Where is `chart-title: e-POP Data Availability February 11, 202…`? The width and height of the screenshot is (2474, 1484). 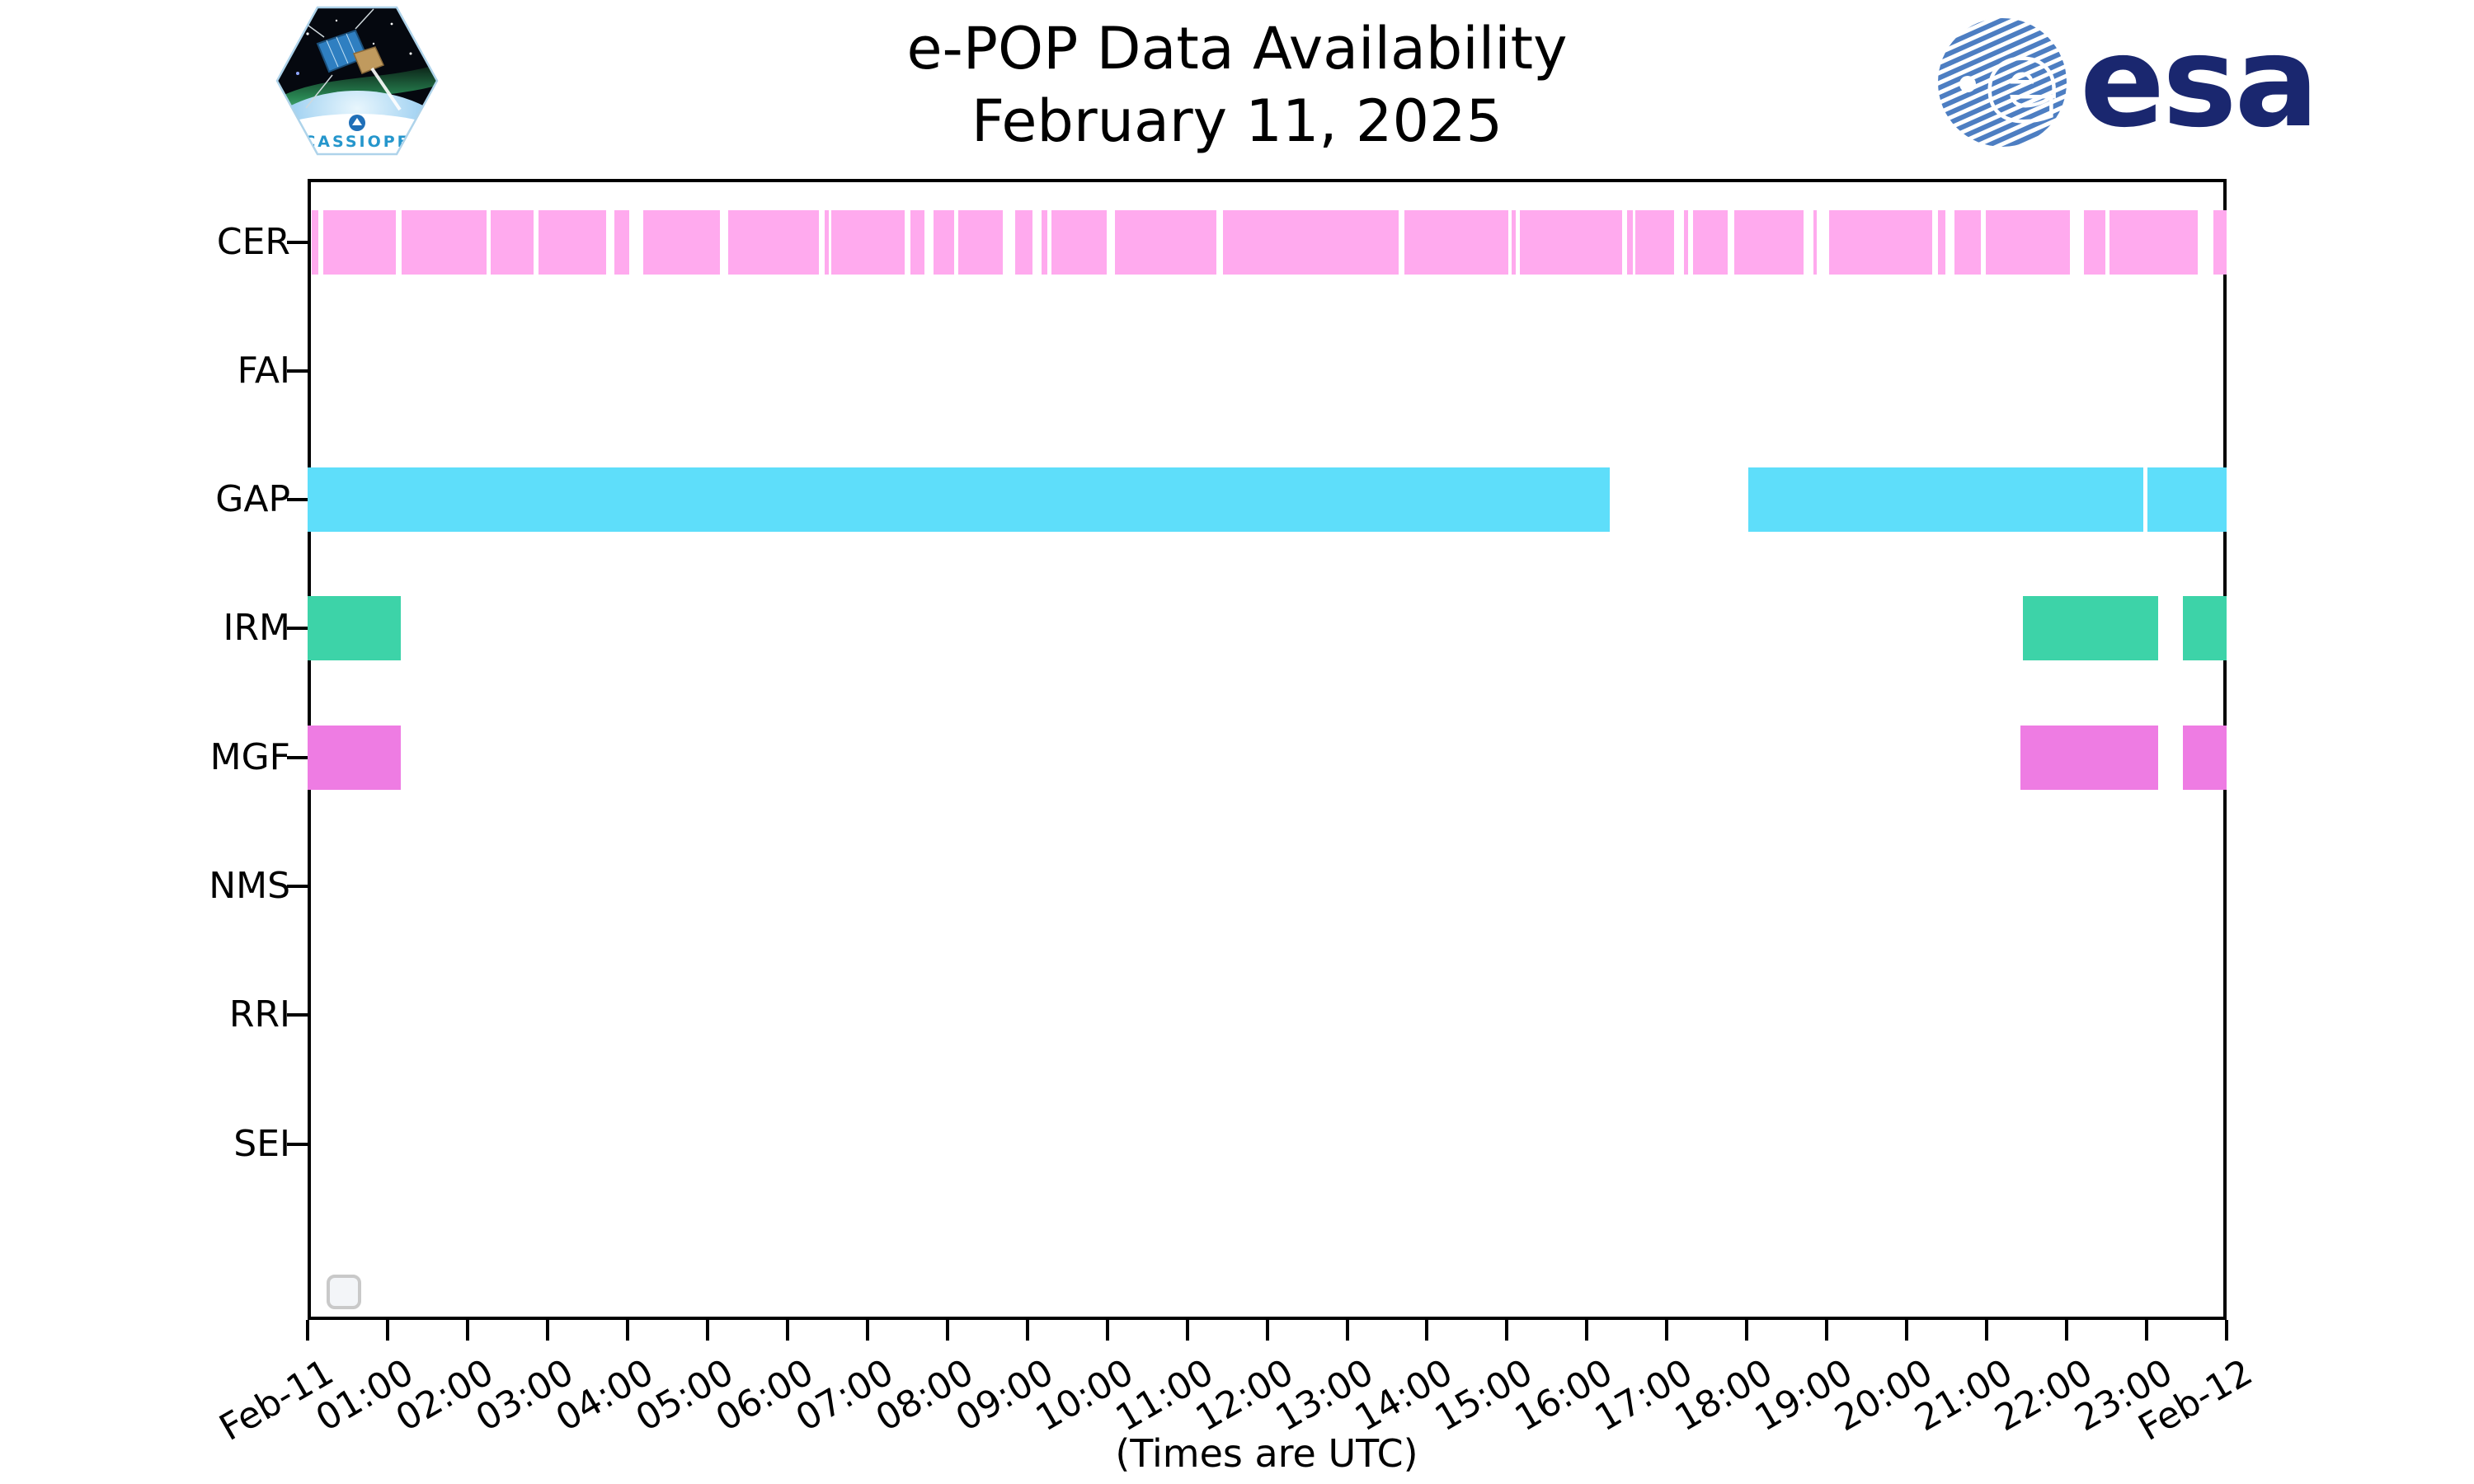 chart-title: e-POP Data Availability February 11, 202… is located at coordinates (1237, 85).